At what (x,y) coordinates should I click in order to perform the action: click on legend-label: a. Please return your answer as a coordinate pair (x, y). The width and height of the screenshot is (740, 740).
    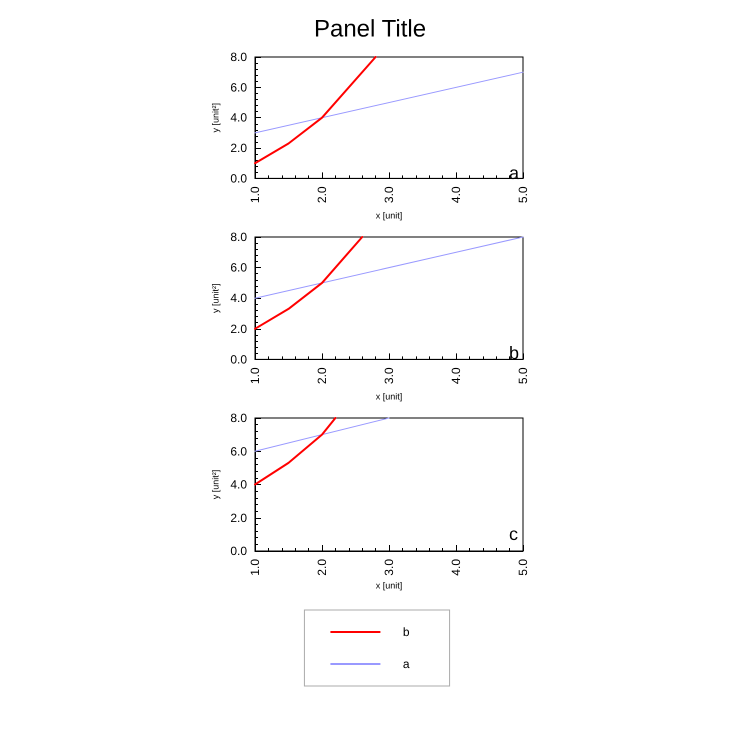
    Looking at the image, I should click on (406, 664).